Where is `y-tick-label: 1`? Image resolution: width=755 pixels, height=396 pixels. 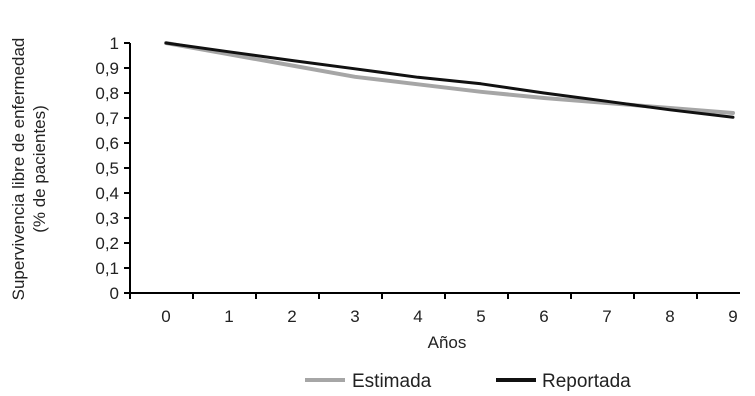
y-tick-label: 1 is located at coordinates (114, 43).